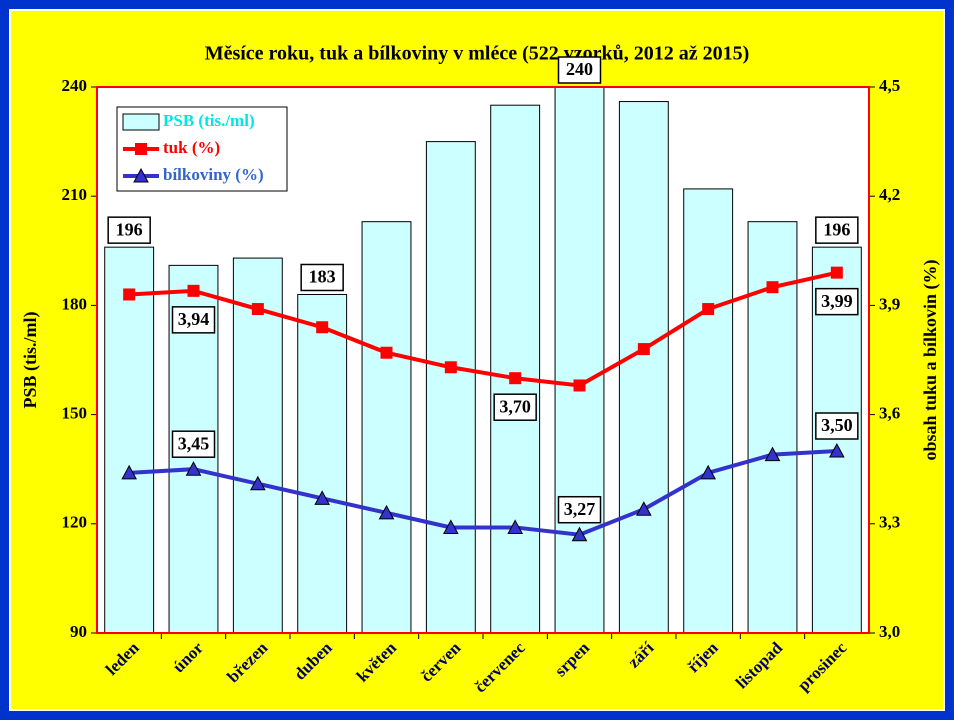 Image resolution: width=954 pixels, height=720 pixels. Describe the element at coordinates (889, 522) in the screenshot. I see `y2-tick-label: 3,3` at that location.